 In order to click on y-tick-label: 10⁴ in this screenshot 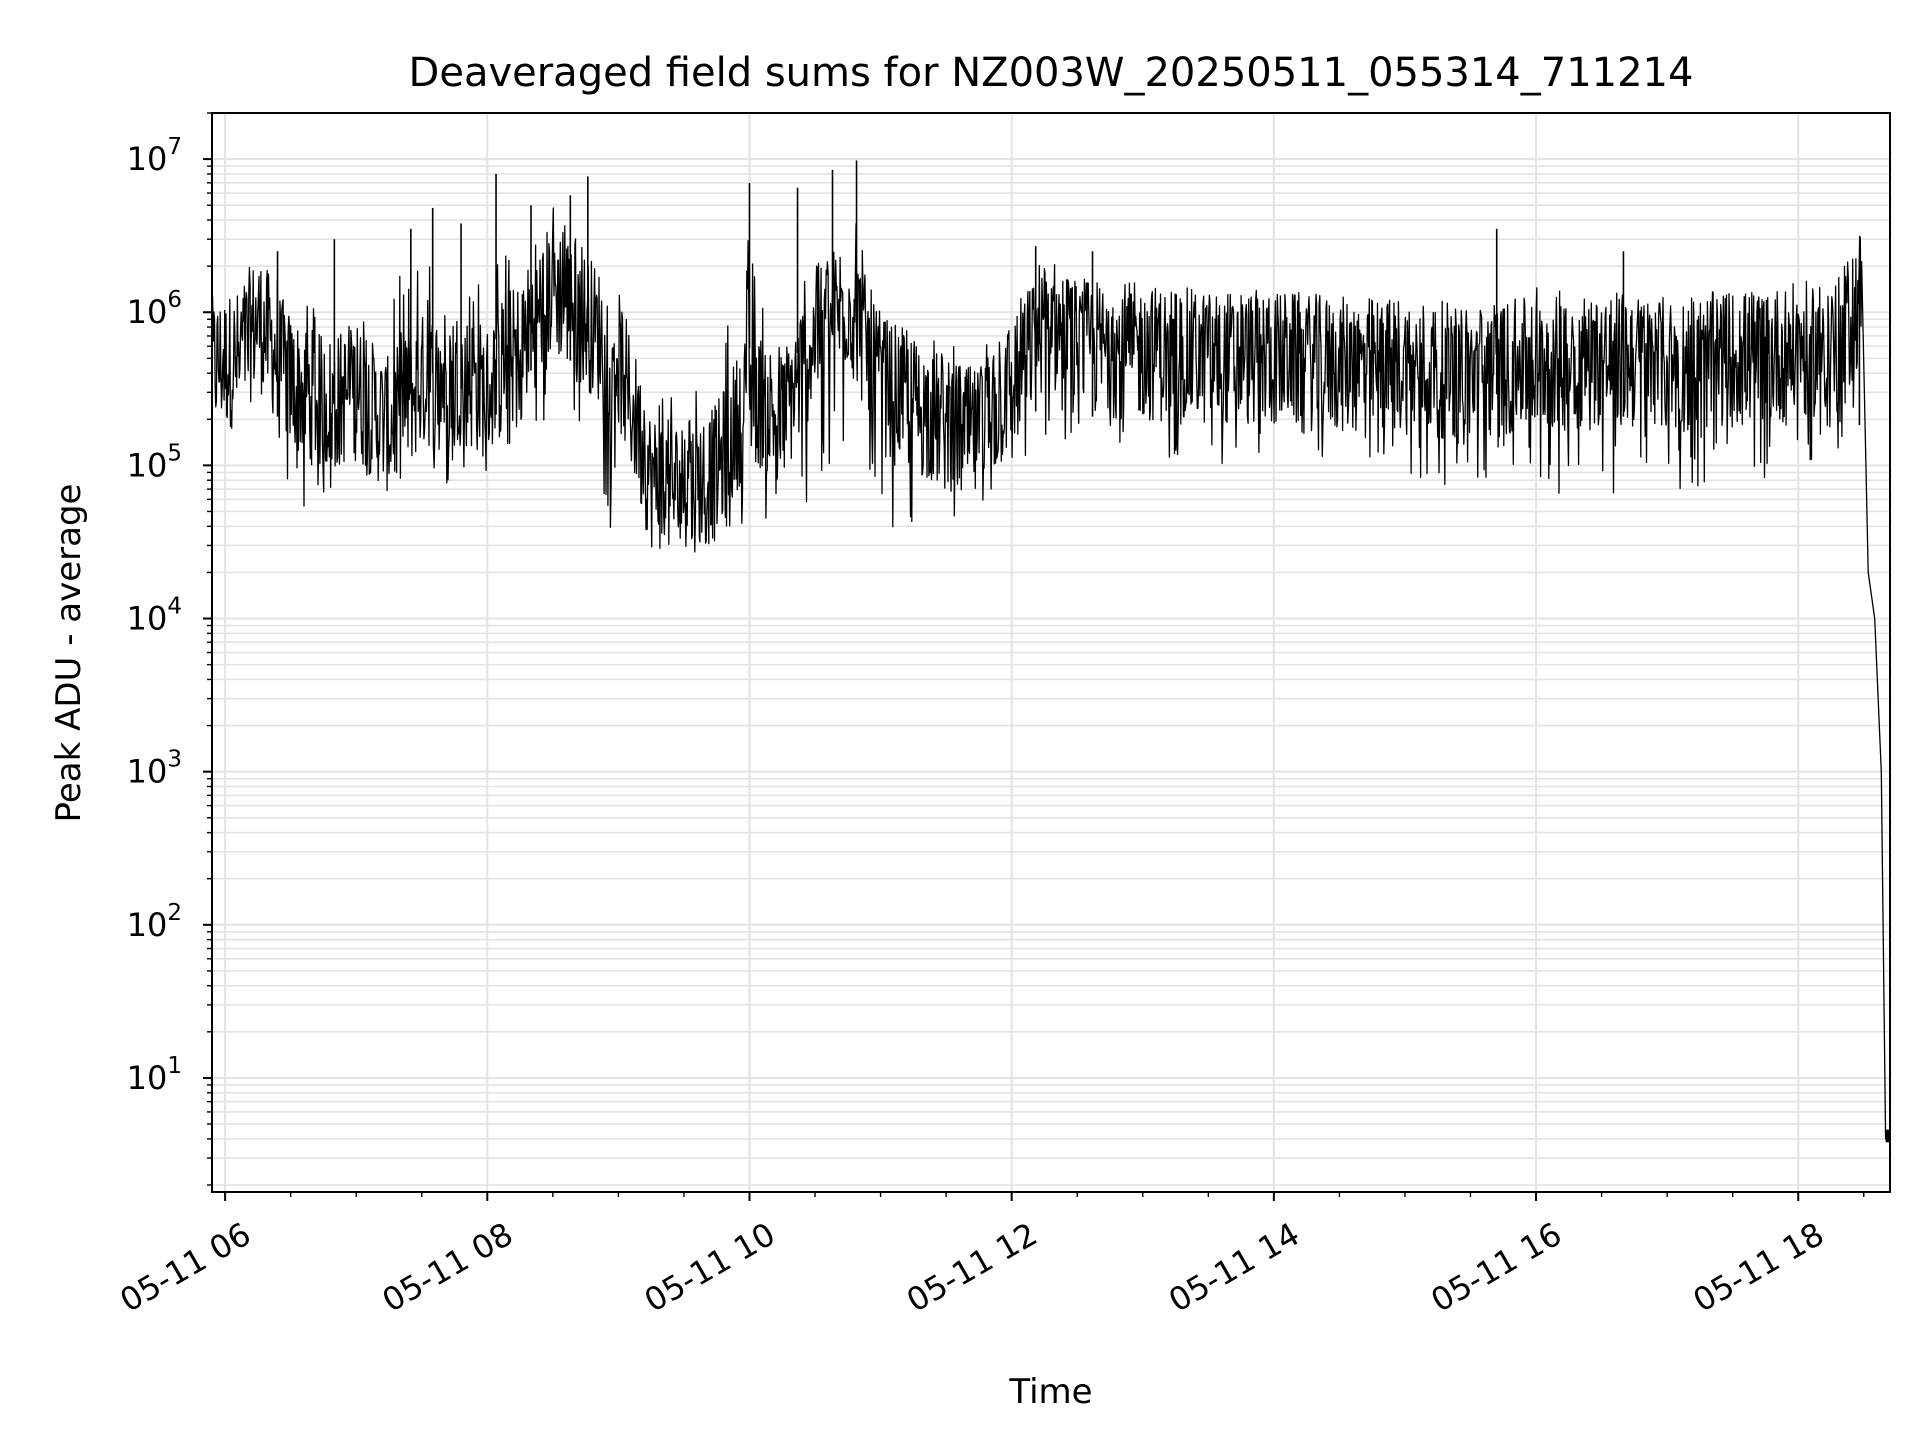, I will do `click(154, 616)`.